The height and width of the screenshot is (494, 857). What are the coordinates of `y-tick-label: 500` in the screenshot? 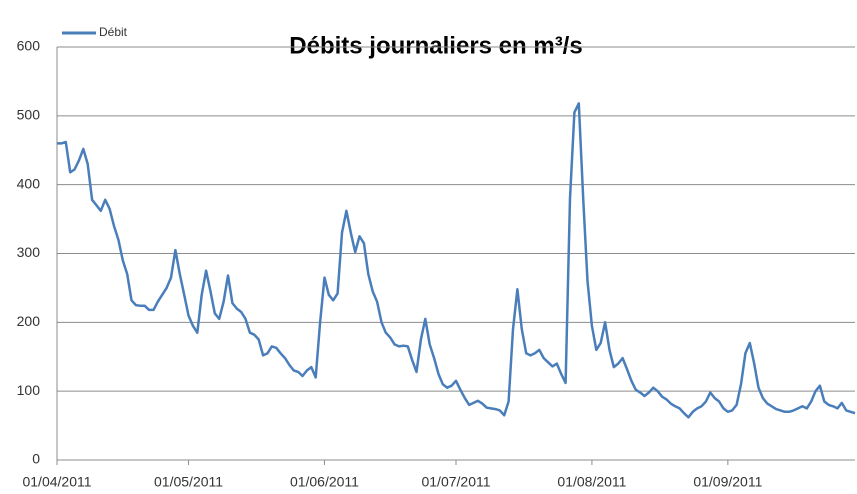 It's located at (29, 115).